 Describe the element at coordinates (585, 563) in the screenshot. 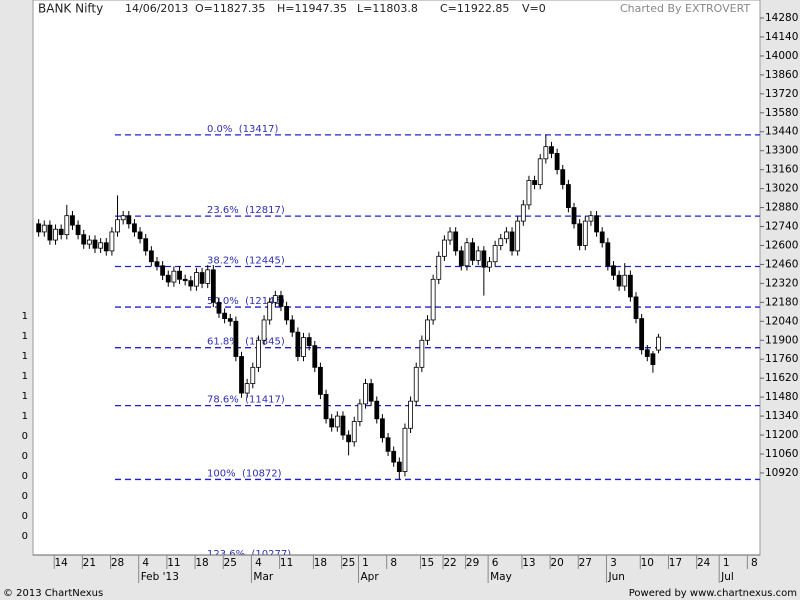

I see `x-tick-label: 27` at that location.